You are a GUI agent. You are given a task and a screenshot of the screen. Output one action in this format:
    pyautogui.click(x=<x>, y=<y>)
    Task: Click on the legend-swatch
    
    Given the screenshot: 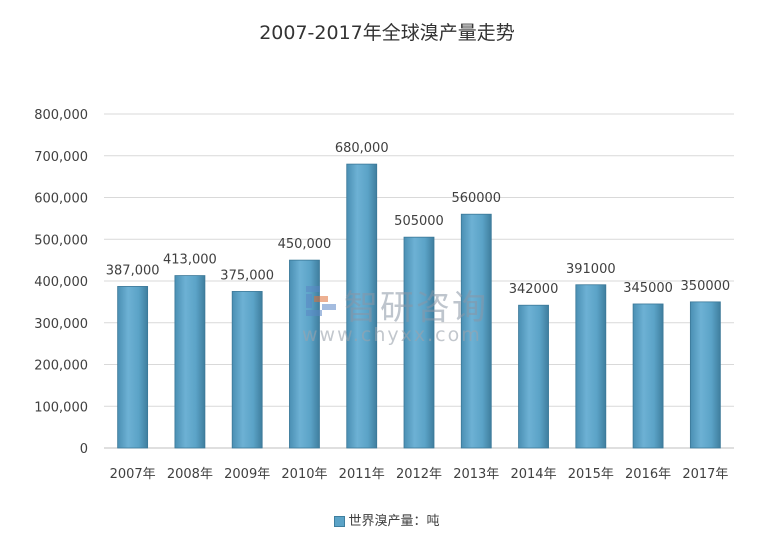 What is the action you would take?
    pyautogui.click(x=340, y=521)
    